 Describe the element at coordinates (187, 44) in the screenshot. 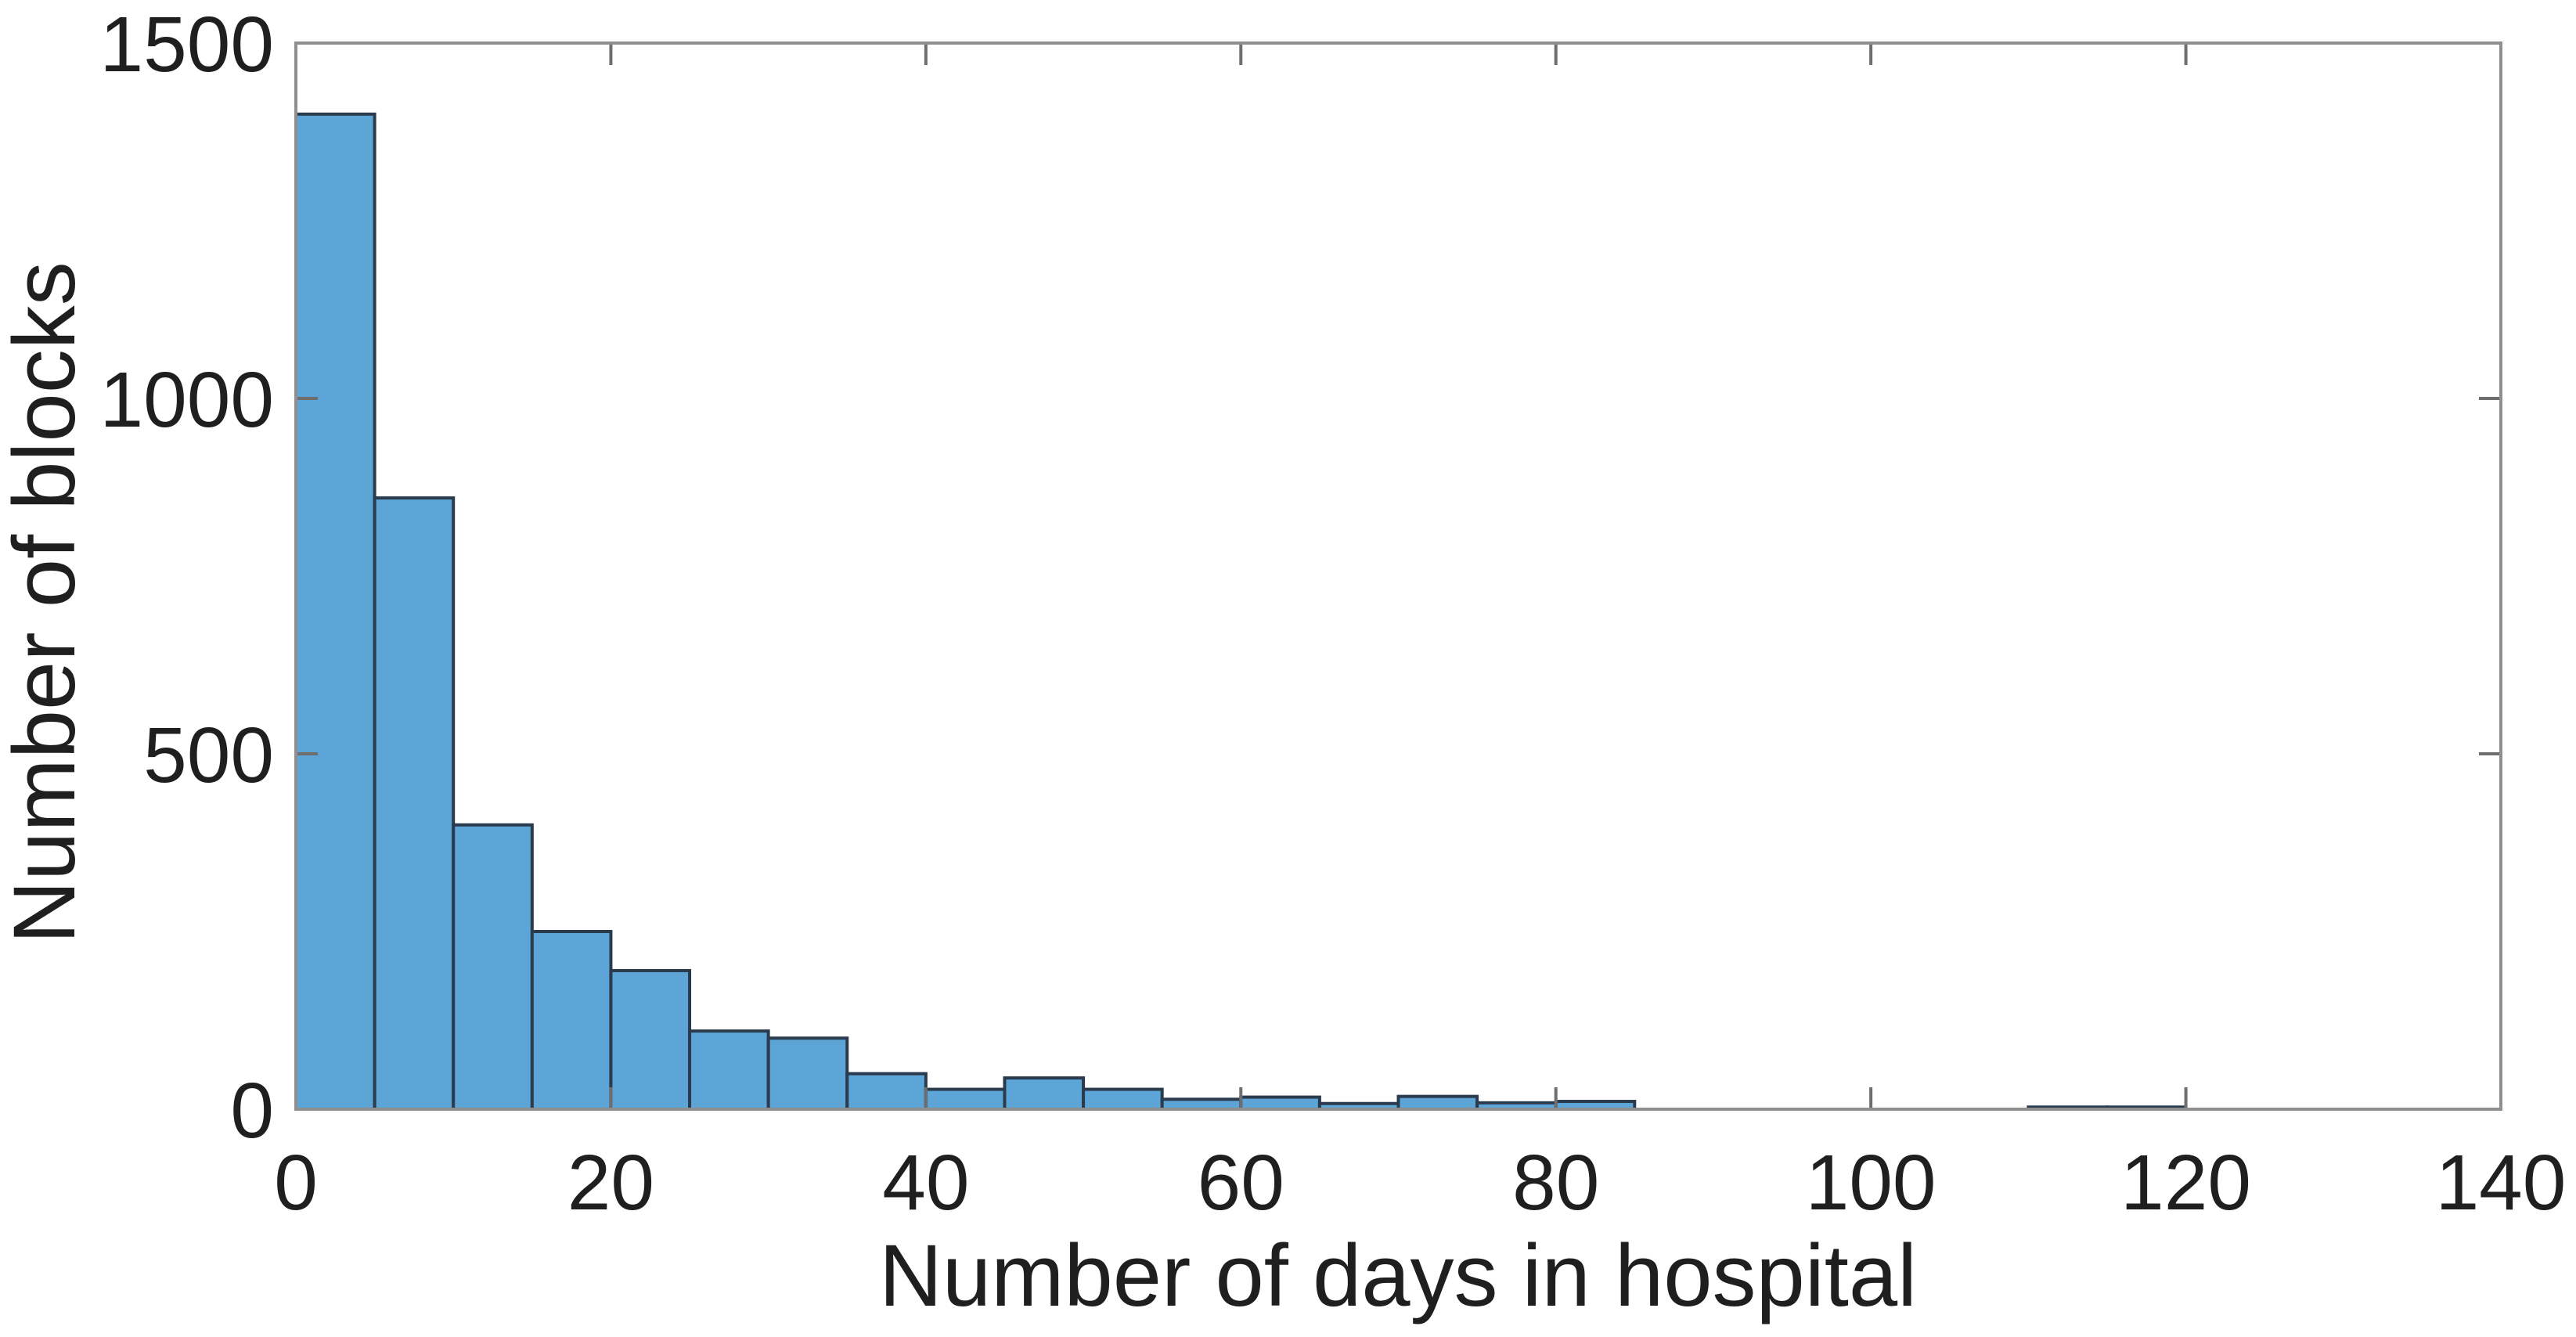

I see `y-tick-label: 1500` at that location.